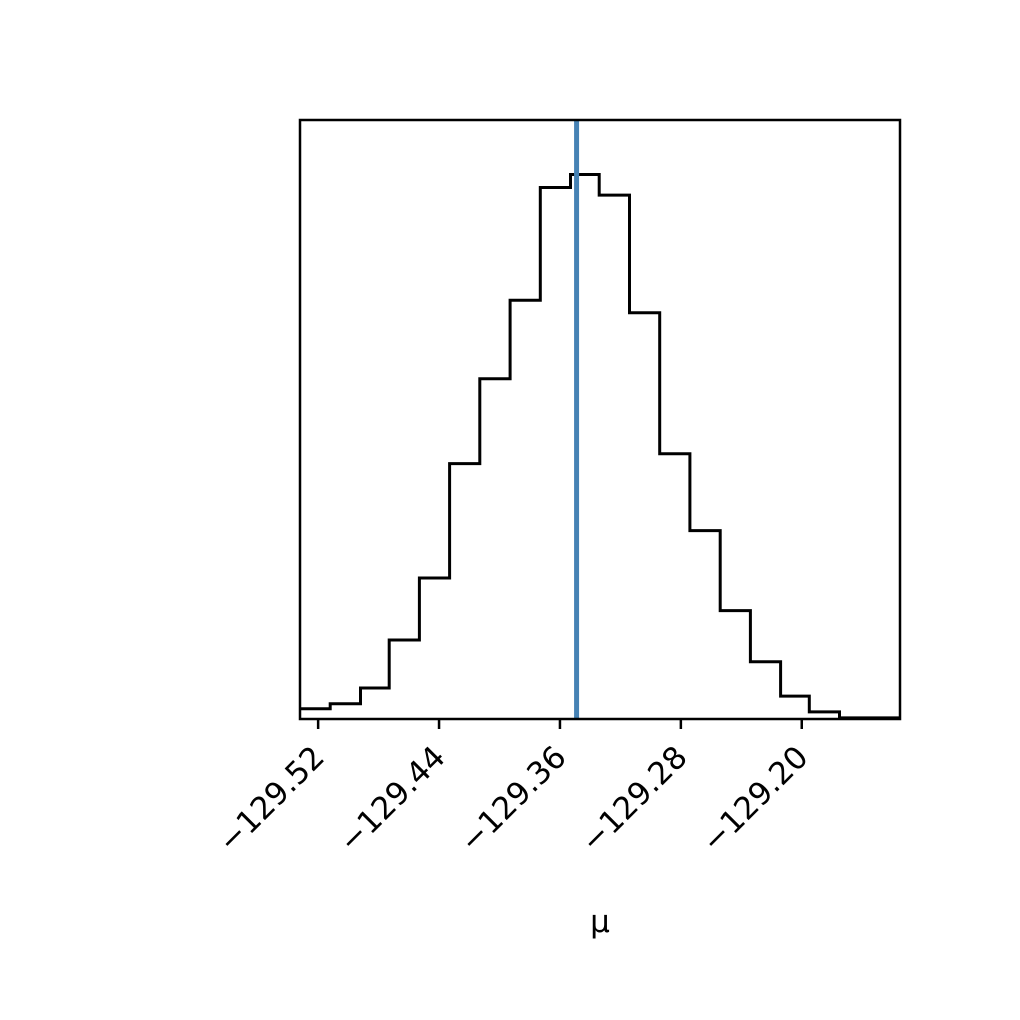 This screenshot has width=1020, height=1020. What do you see at coordinates (513, 799) in the screenshot?
I see `x-tick-label-2: −129.36` at bounding box center [513, 799].